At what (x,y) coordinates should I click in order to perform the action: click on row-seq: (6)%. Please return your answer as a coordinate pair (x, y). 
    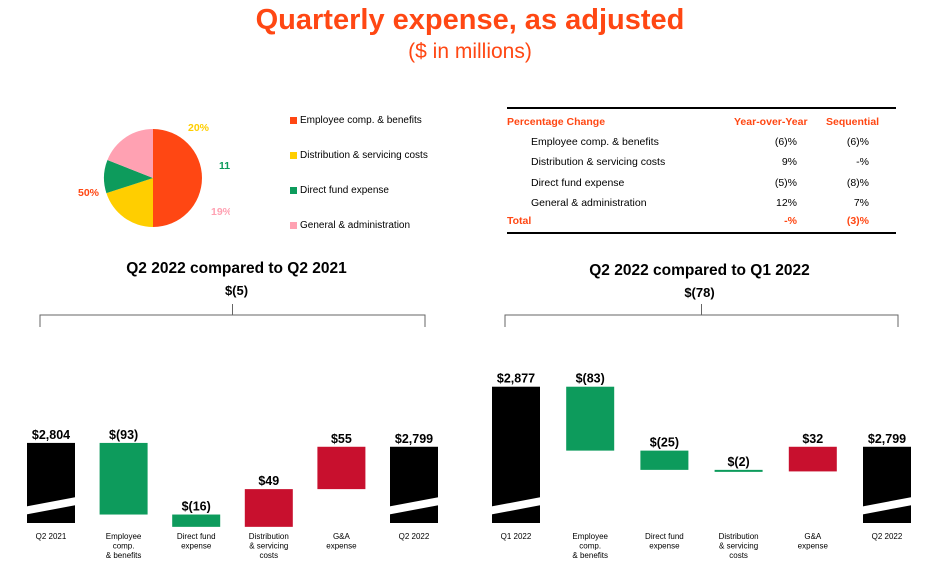
    Looking at the image, I should click on (857, 142).